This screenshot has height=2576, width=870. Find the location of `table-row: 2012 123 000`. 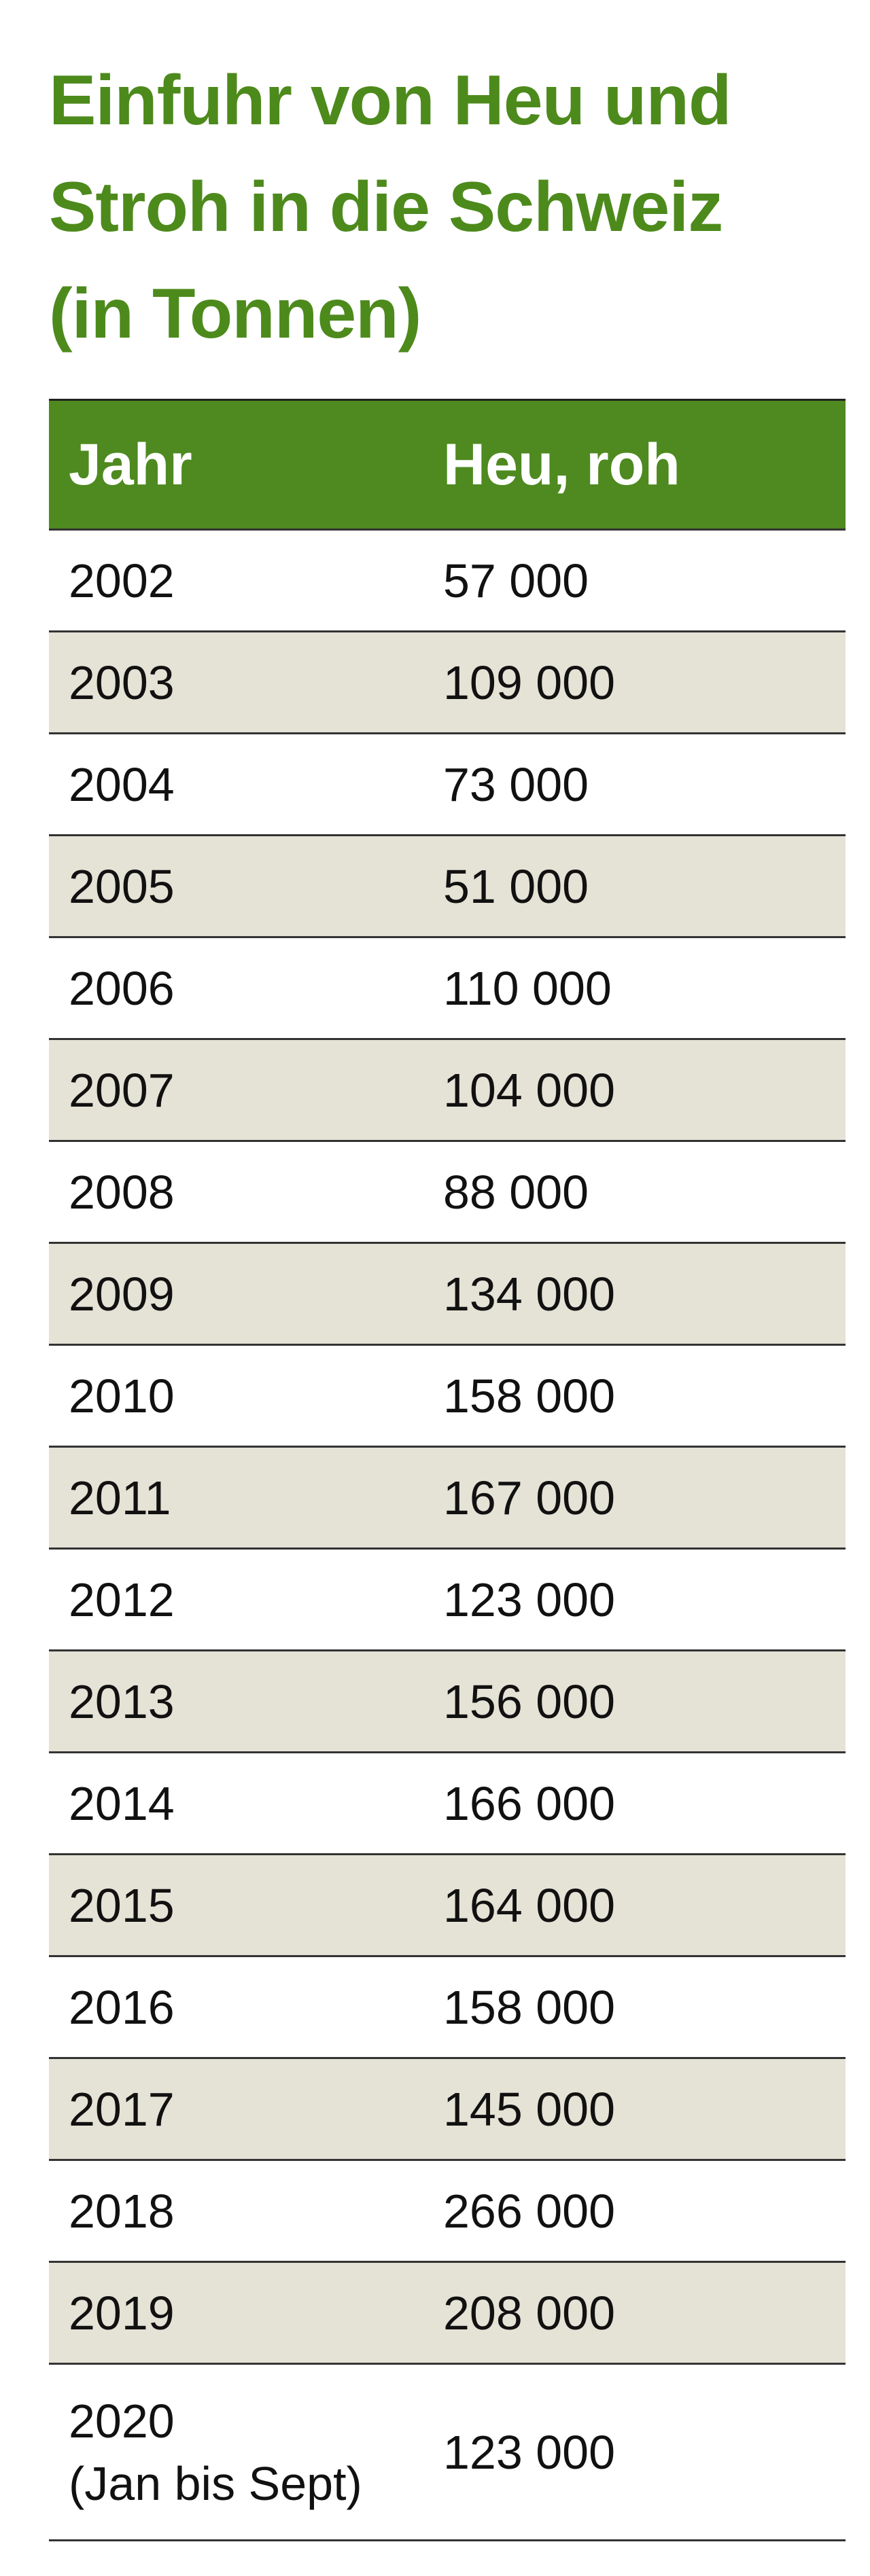

table-row: 2012 123 000 is located at coordinates (447, 1600).